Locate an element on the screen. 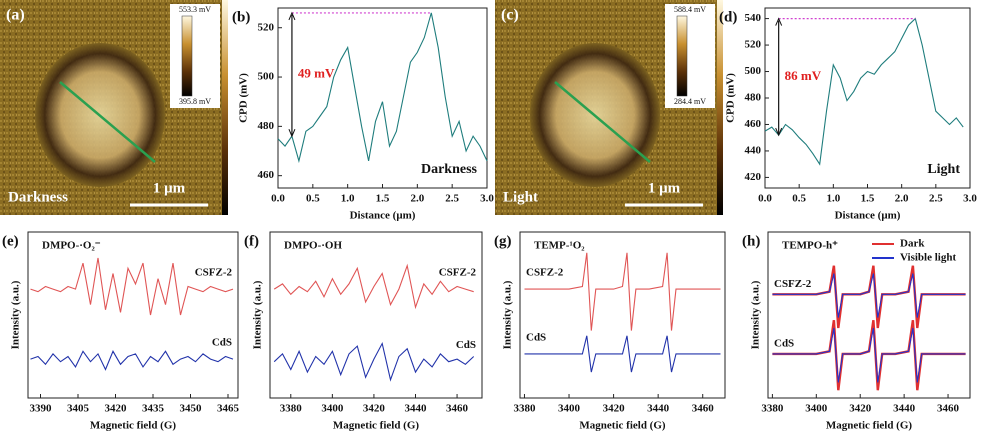 The width and height of the screenshot is (985, 435). sample-label: CdS is located at coordinates (536, 337).